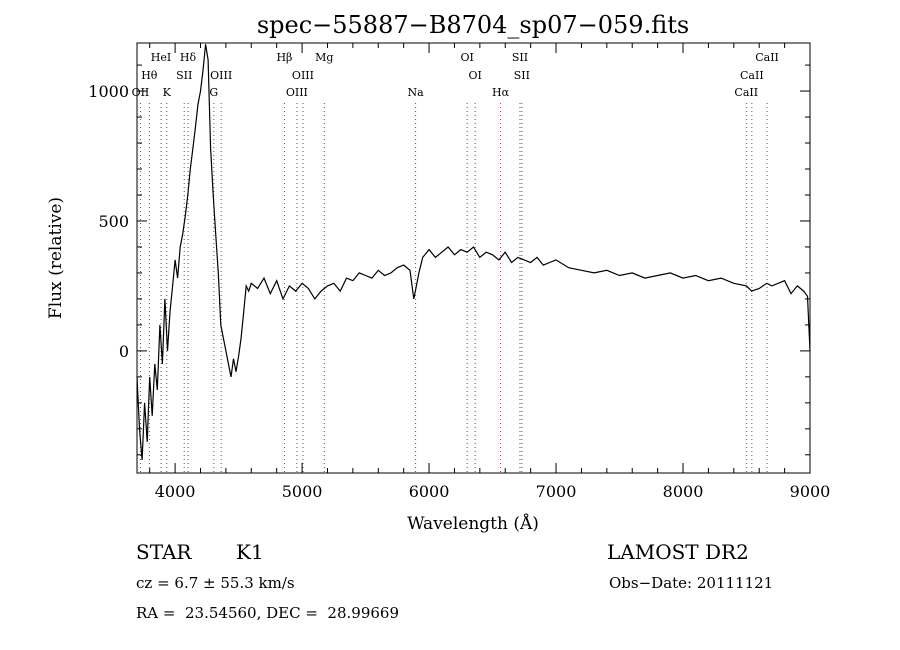  Describe the element at coordinates (429, 491) in the screenshot. I see `x-tick-label: 6000` at that location.